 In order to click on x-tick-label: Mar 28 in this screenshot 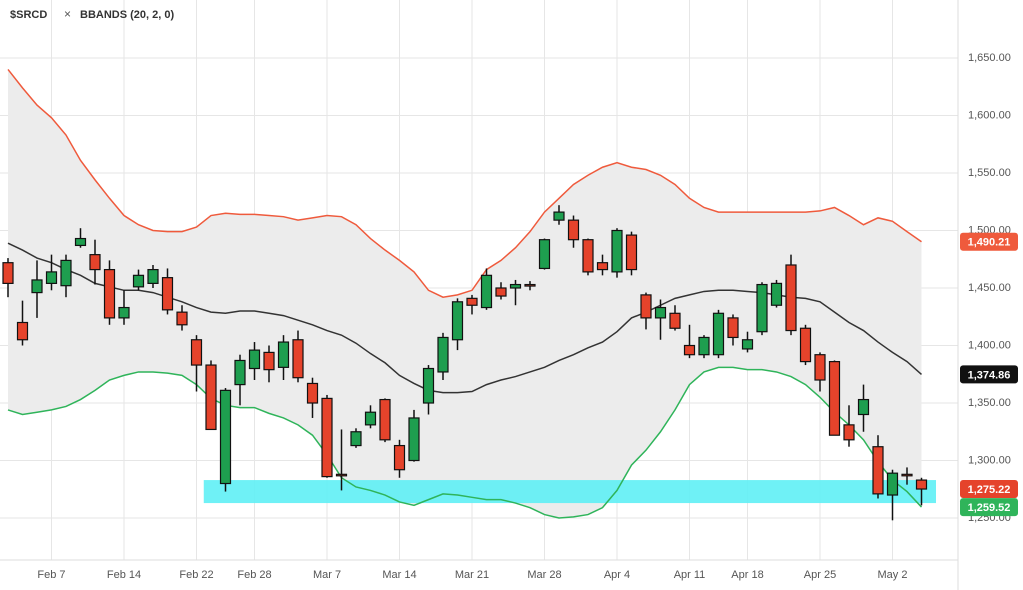, I will do `click(544, 575)`.